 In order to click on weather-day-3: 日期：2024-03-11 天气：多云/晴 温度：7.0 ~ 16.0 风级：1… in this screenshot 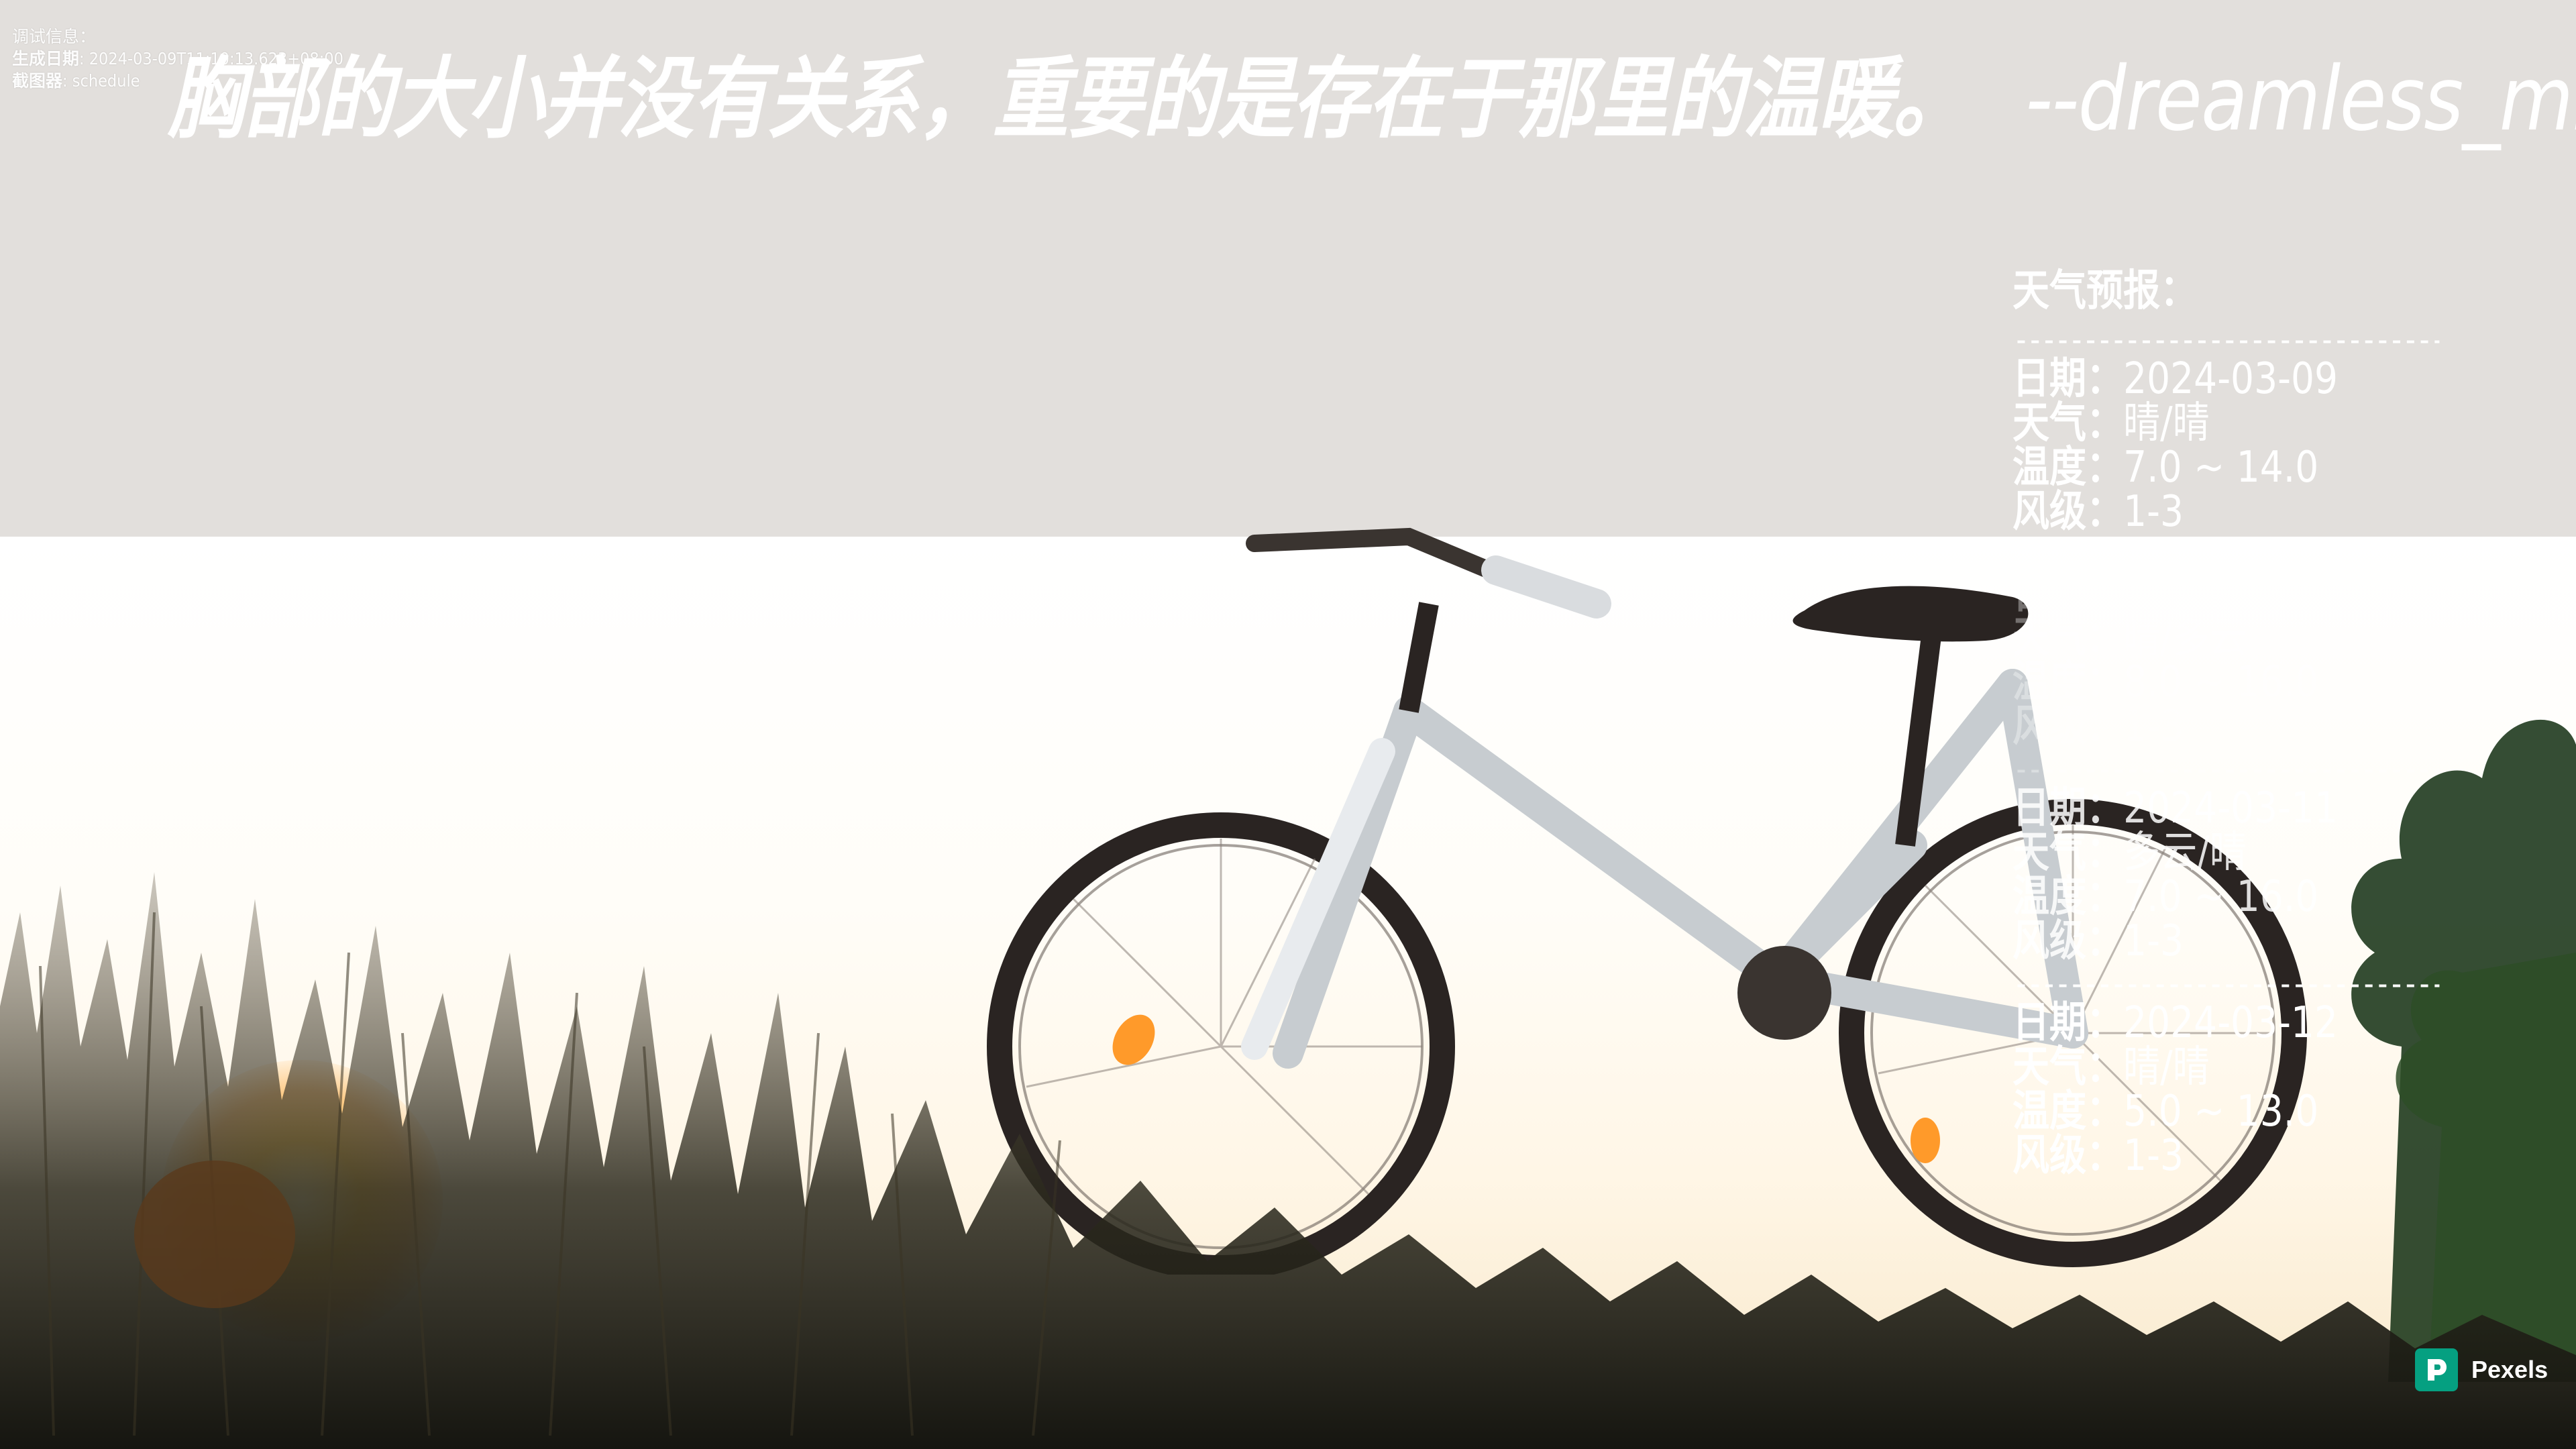, I will do `click(2199, 874)`.